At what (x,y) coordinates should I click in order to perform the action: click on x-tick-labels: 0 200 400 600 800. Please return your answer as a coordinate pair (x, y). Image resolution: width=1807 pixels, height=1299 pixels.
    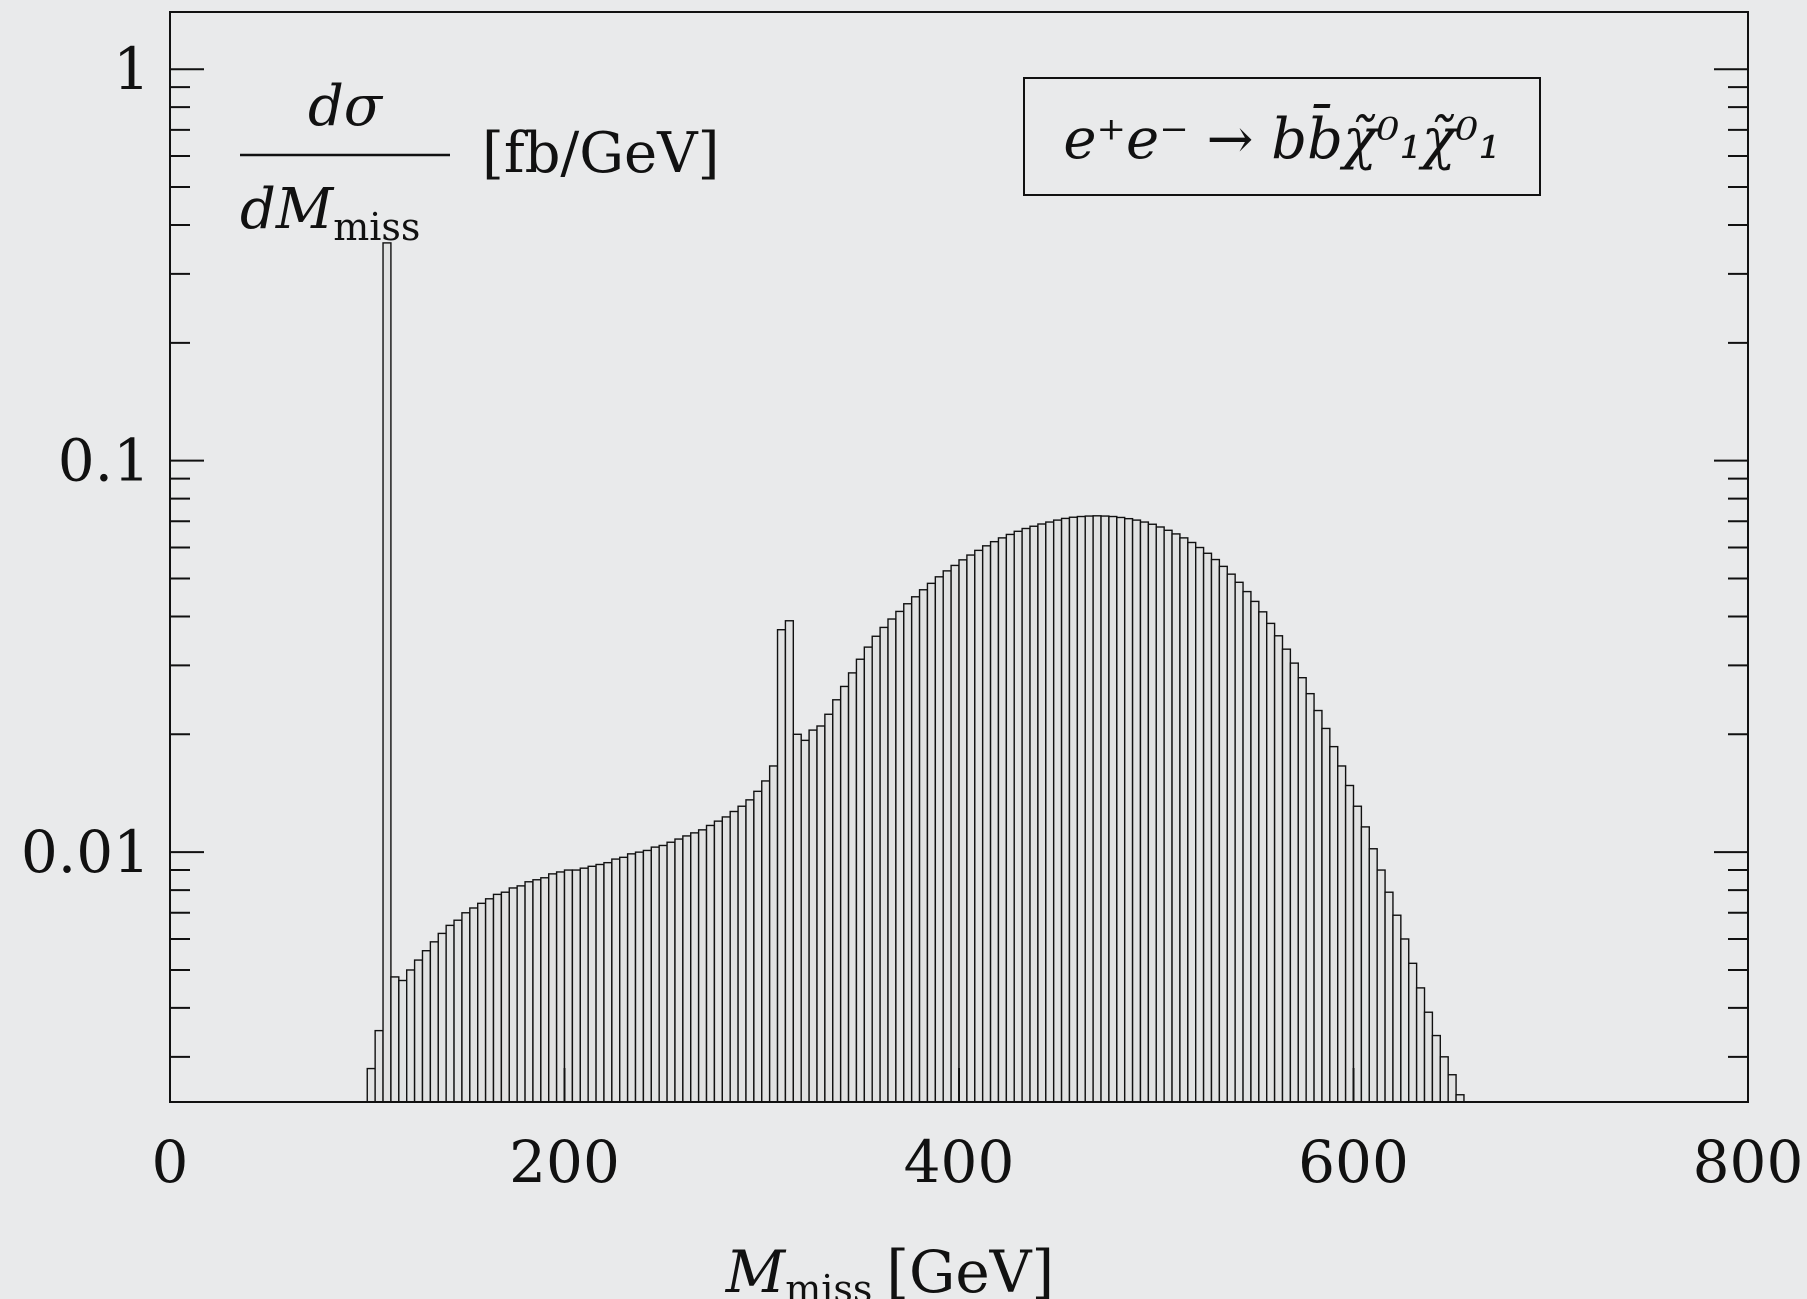
    Looking at the image, I should click on (978, 1162).